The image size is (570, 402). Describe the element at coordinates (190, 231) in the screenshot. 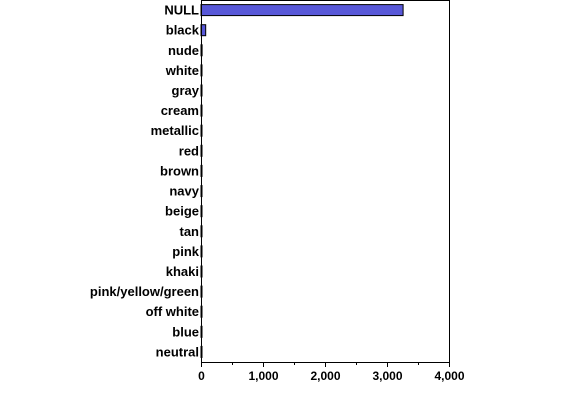

I see `category-label: tan` at that location.